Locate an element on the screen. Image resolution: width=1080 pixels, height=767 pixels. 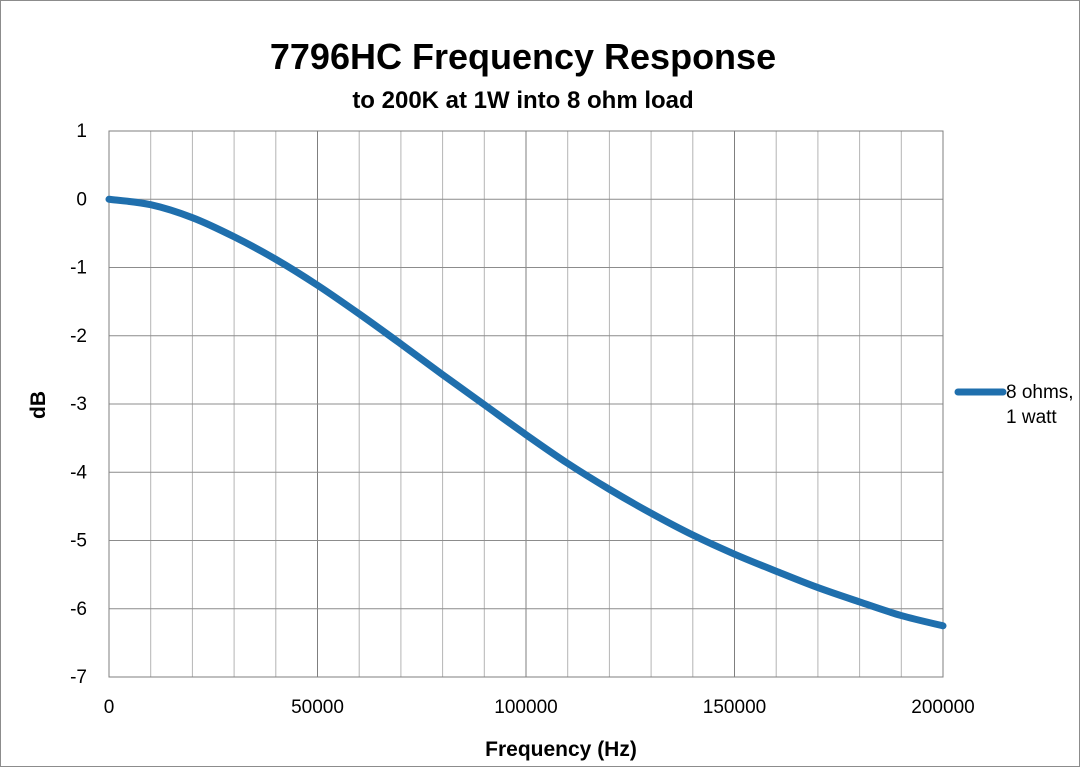
x-tick-label: 150000 is located at coordinates (734, 707).